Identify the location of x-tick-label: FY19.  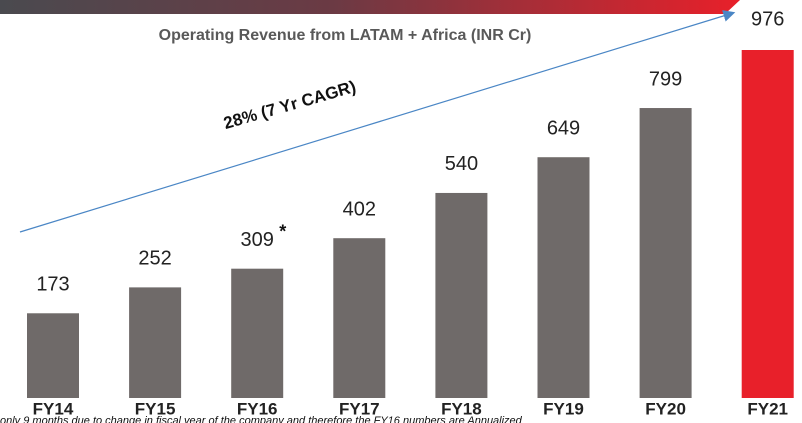
(563, 408).